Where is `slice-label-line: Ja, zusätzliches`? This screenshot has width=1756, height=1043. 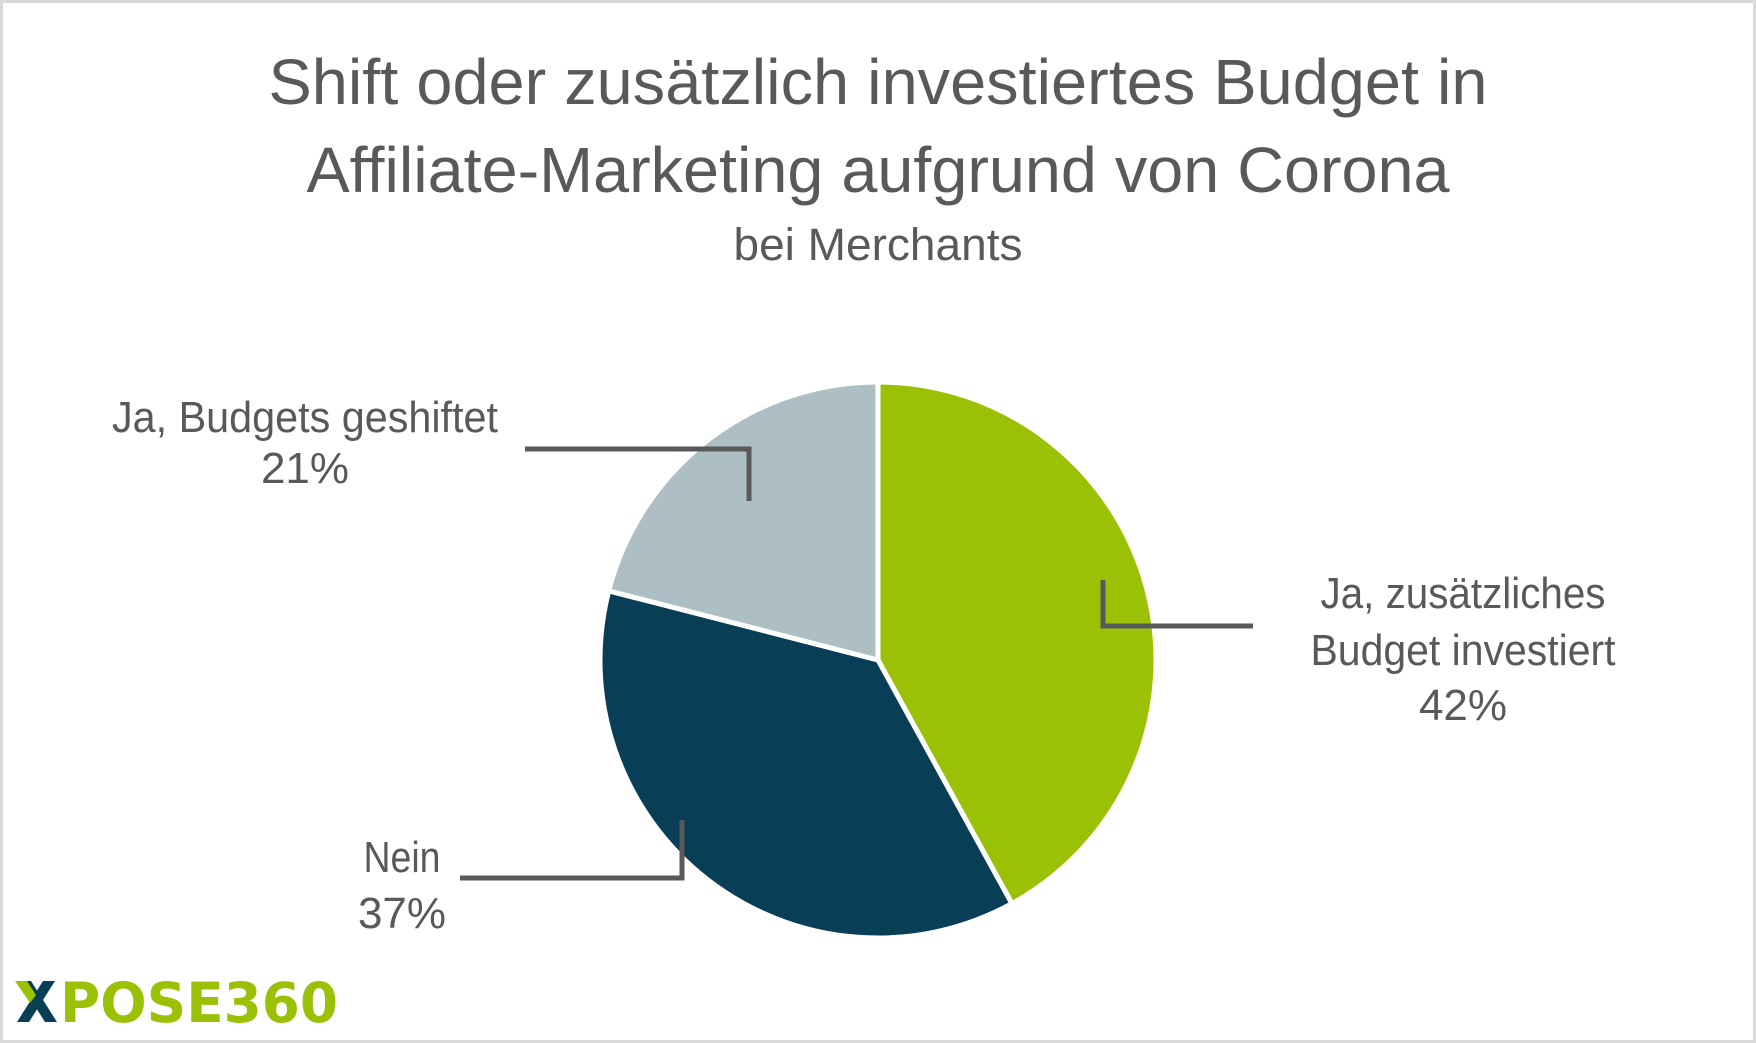
slice-label-line: Ja, zusätzliches is located at coordinates (1463, 593).